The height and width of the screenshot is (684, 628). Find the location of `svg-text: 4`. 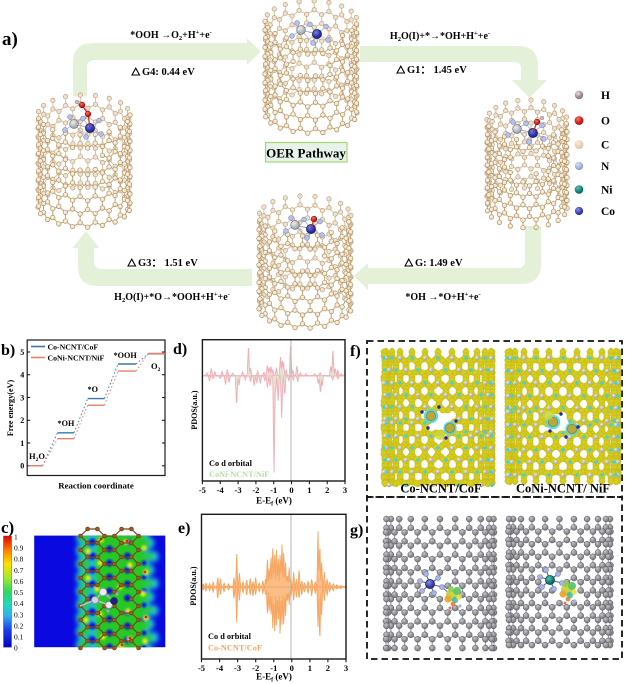

svg-text: 4 is located at coordinates (22, 375).